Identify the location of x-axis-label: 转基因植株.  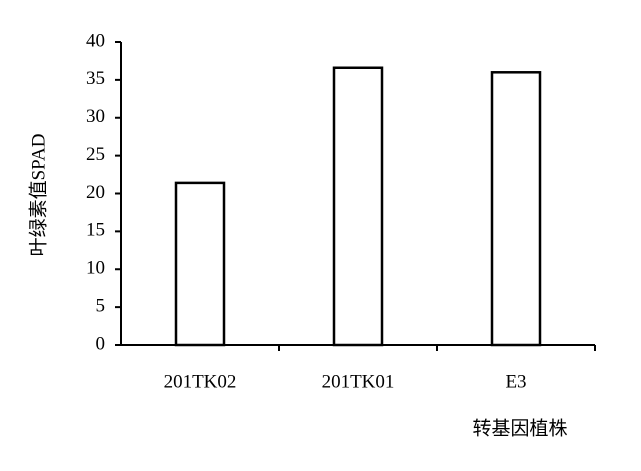
(519, 428).